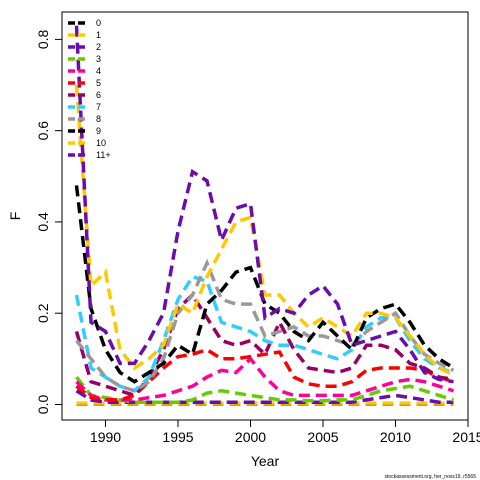  What do you see at coordinates (322, 437) in the screenshot?
I see `x-tick-label: 2005` at bounding box center [322, 437].